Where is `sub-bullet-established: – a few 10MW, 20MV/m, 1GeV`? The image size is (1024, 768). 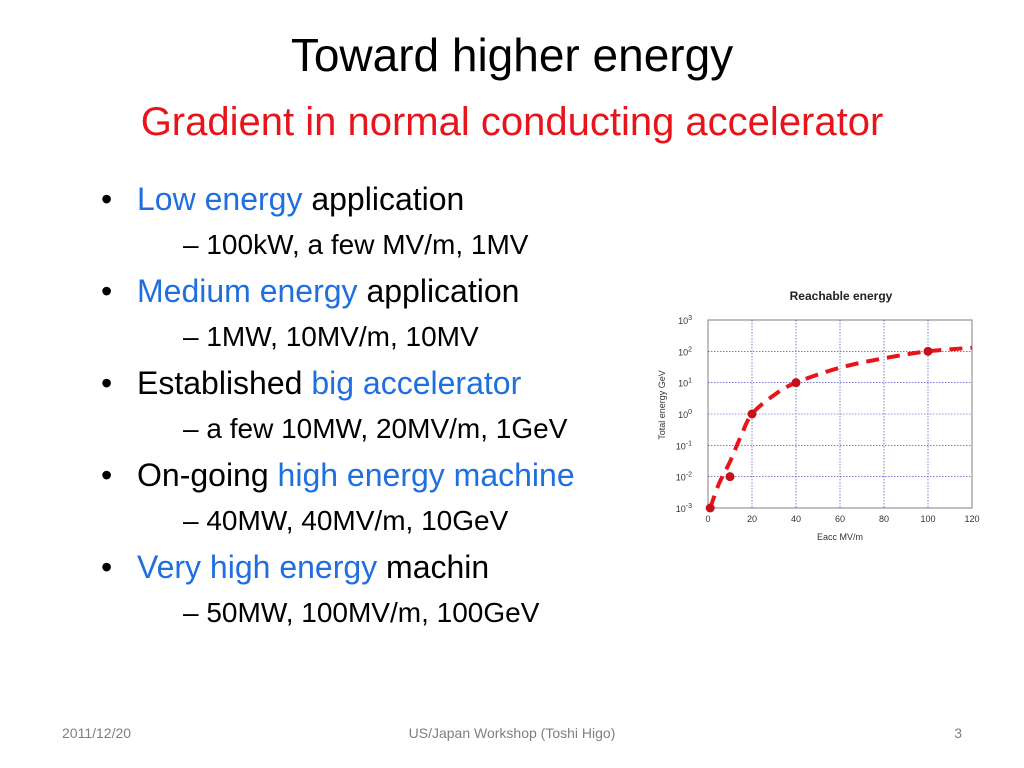
sub-bullet-established: – a few 10MW, 20MV/m, 1GeV is located at coordinates (365, 429).